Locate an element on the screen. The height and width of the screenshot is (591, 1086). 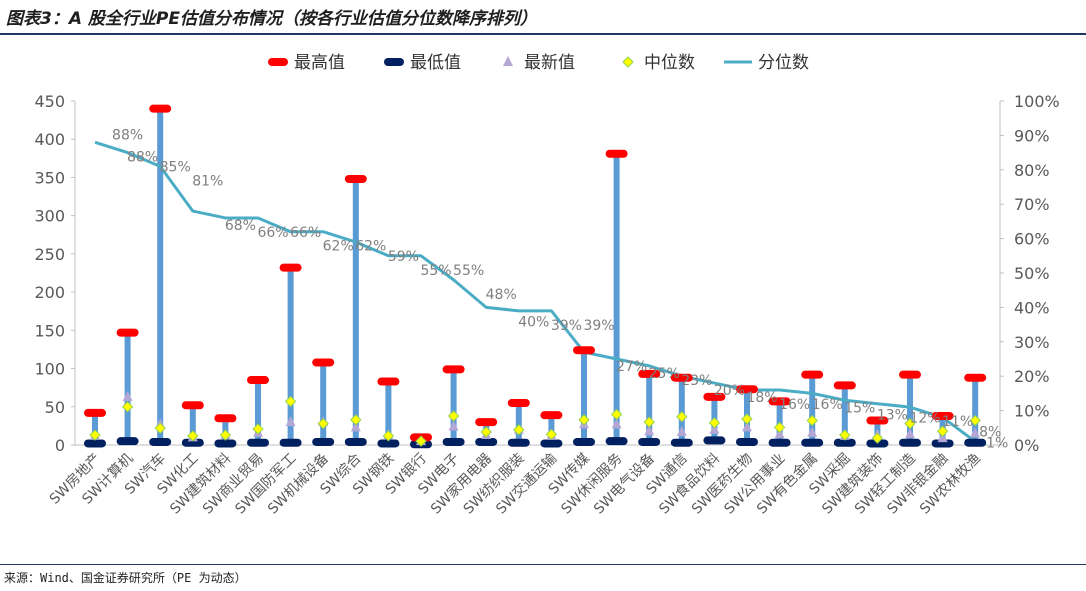
left-tick-label: 450 is located at coordinates (49, 101).